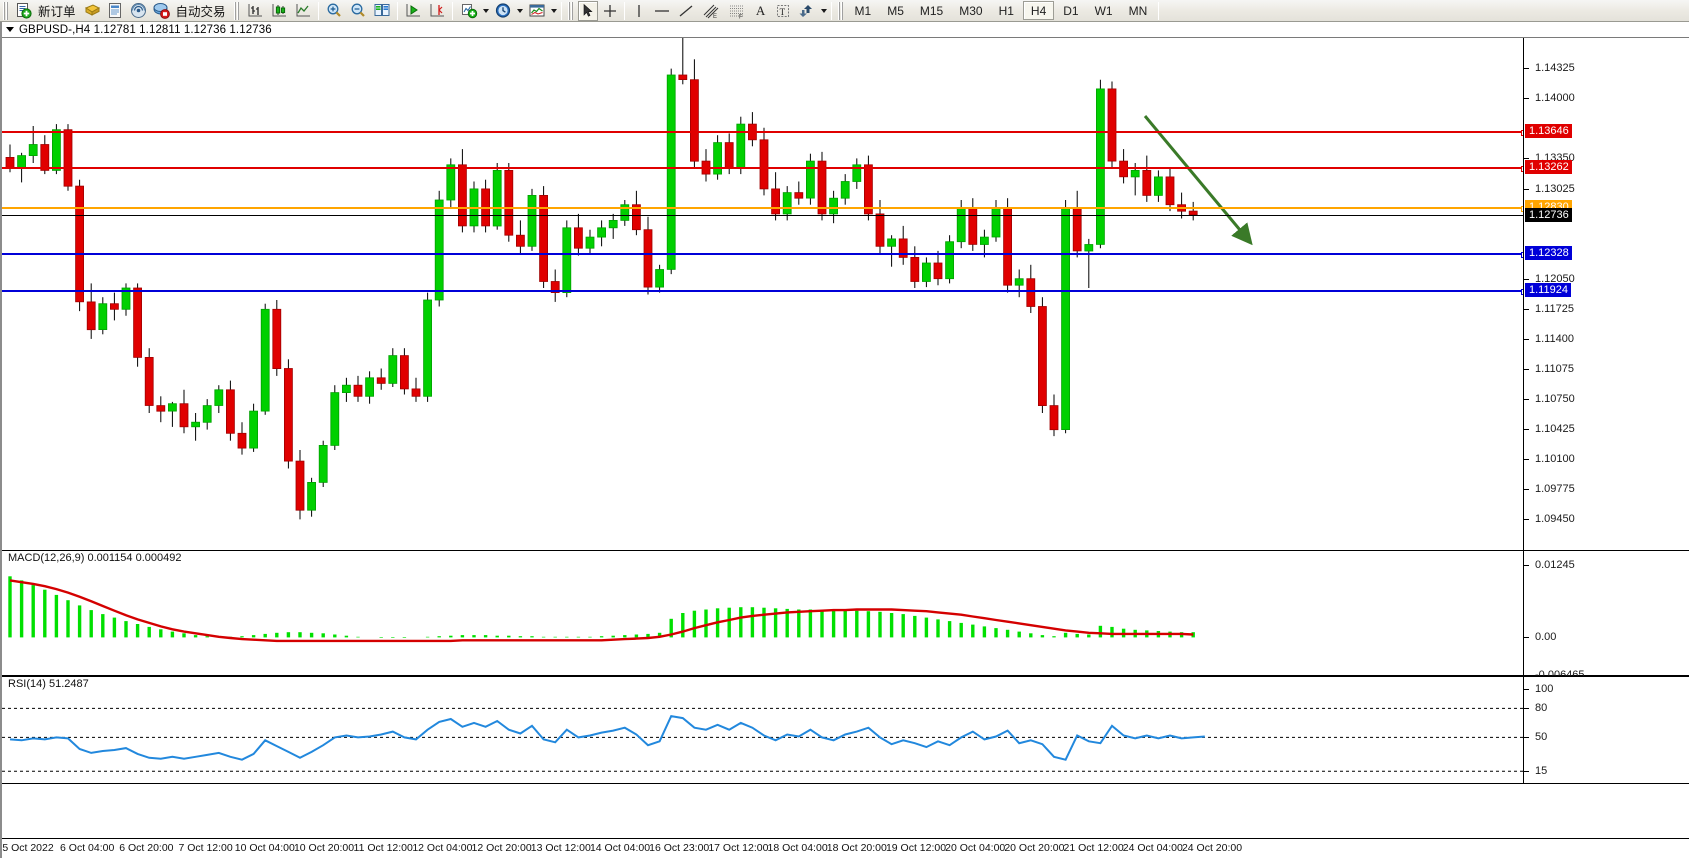 The image size is (1689, 858). I want to click on timeframe-m1-button: M1, so click(863, 10).